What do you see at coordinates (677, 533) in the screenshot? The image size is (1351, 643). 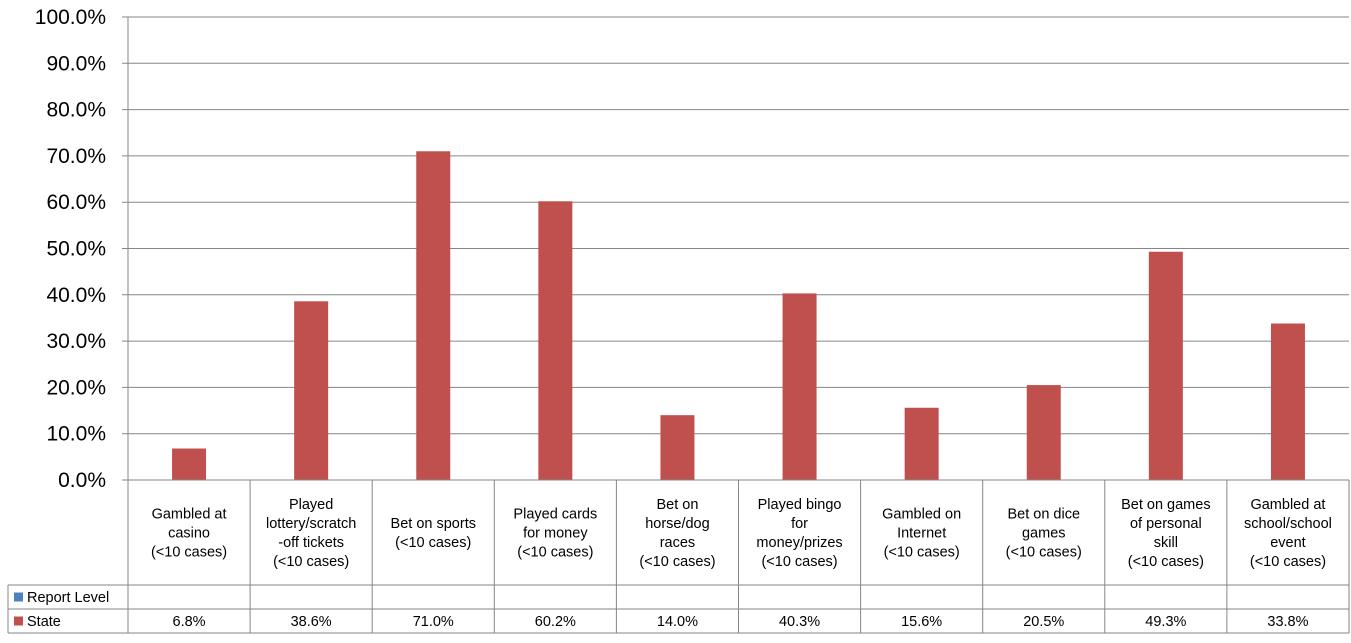 I see `category-label: Bet on horse/dog races (<10 cases)` at bounding box center [677, 533].